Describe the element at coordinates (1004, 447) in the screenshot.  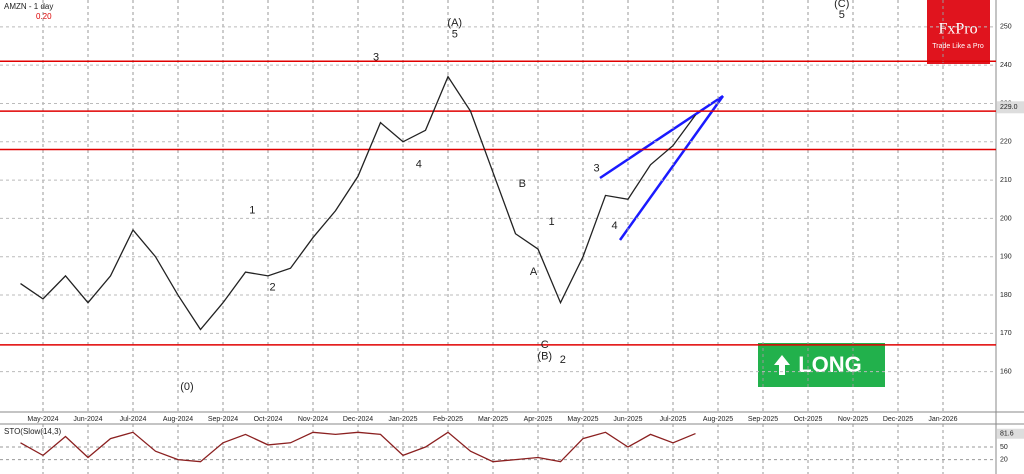
I see `y-tick-label: 50` at that location.